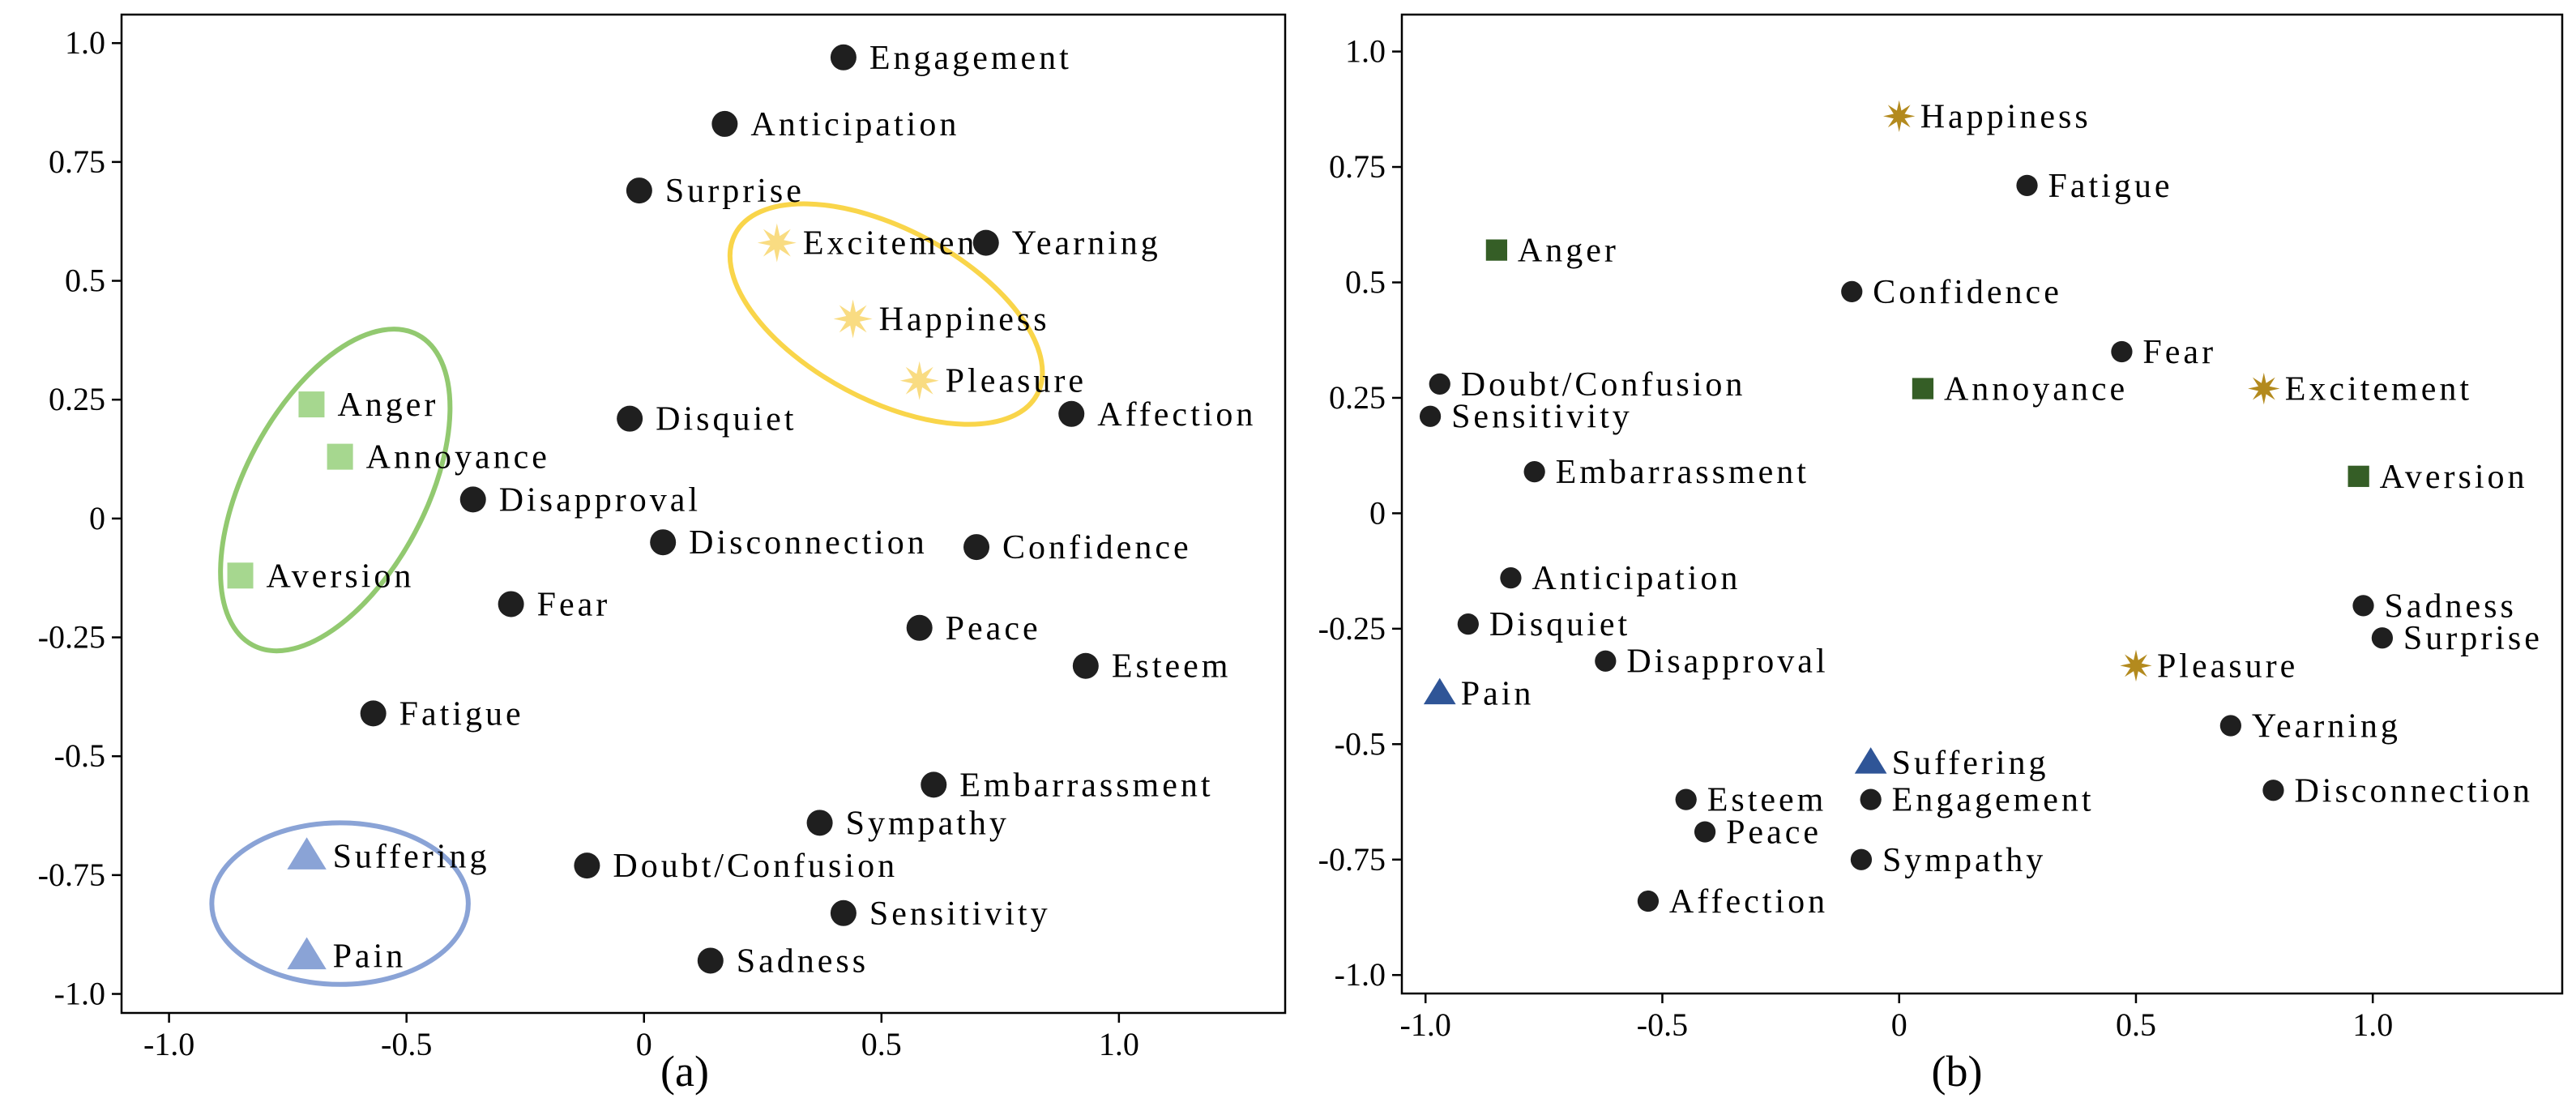  I want to click on point-annoyance-marker, so click(1923, 389).